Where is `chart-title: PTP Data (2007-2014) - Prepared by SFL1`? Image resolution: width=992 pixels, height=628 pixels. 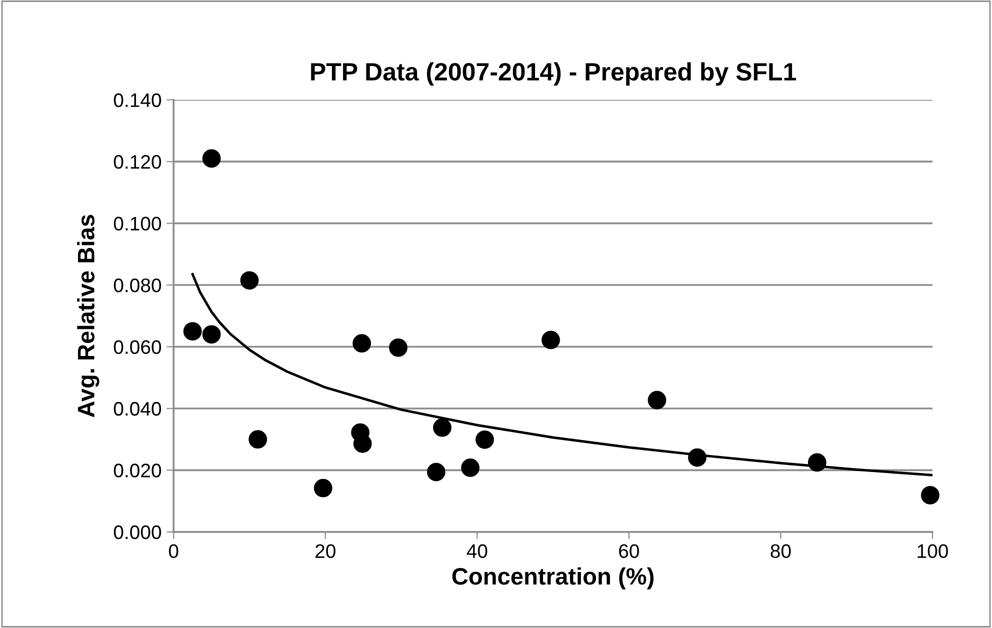
chart-title: PTP Data (2007-2014) - Prepared by SFL1 is located at coordinates (553, 74).